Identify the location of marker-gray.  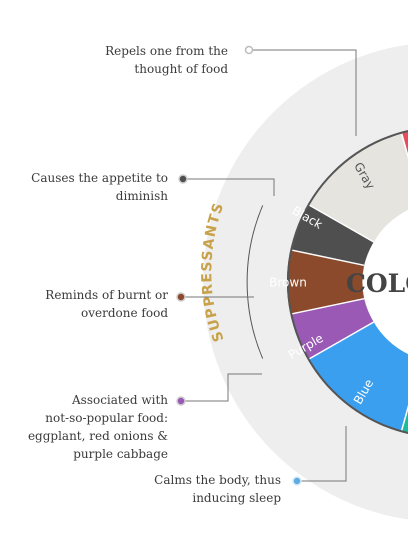
(249, 50).